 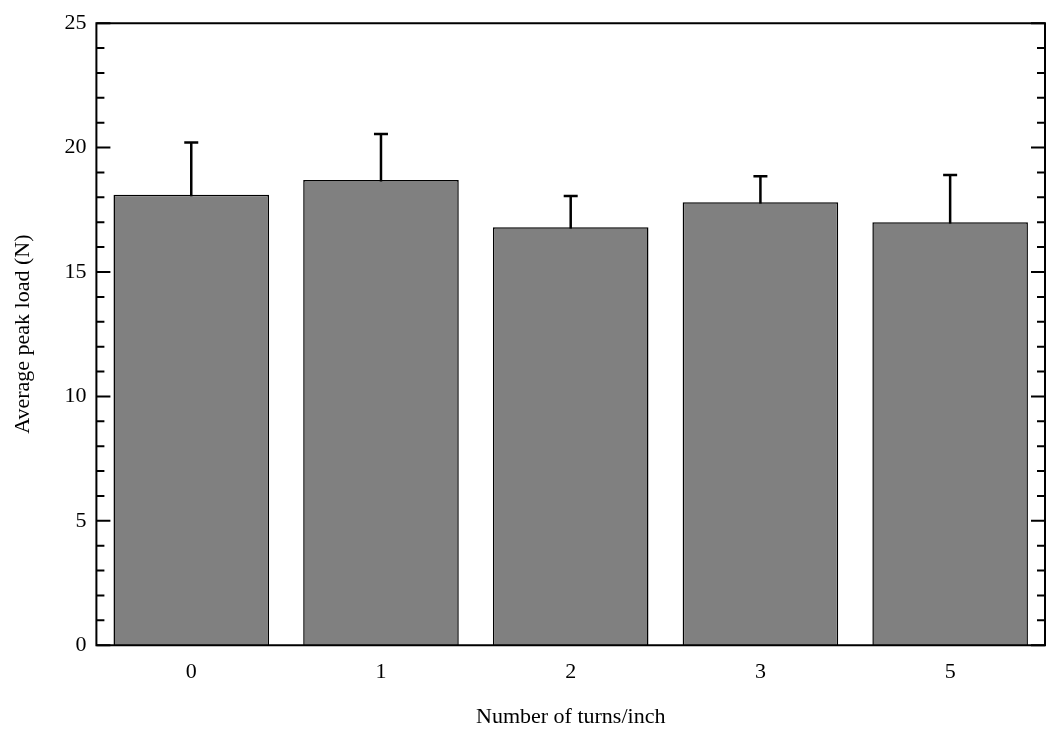 What do you see at coordinates (75, 395) in the screenshot?
I see `y-tick-label: 10` at bounding box center [75, 395].